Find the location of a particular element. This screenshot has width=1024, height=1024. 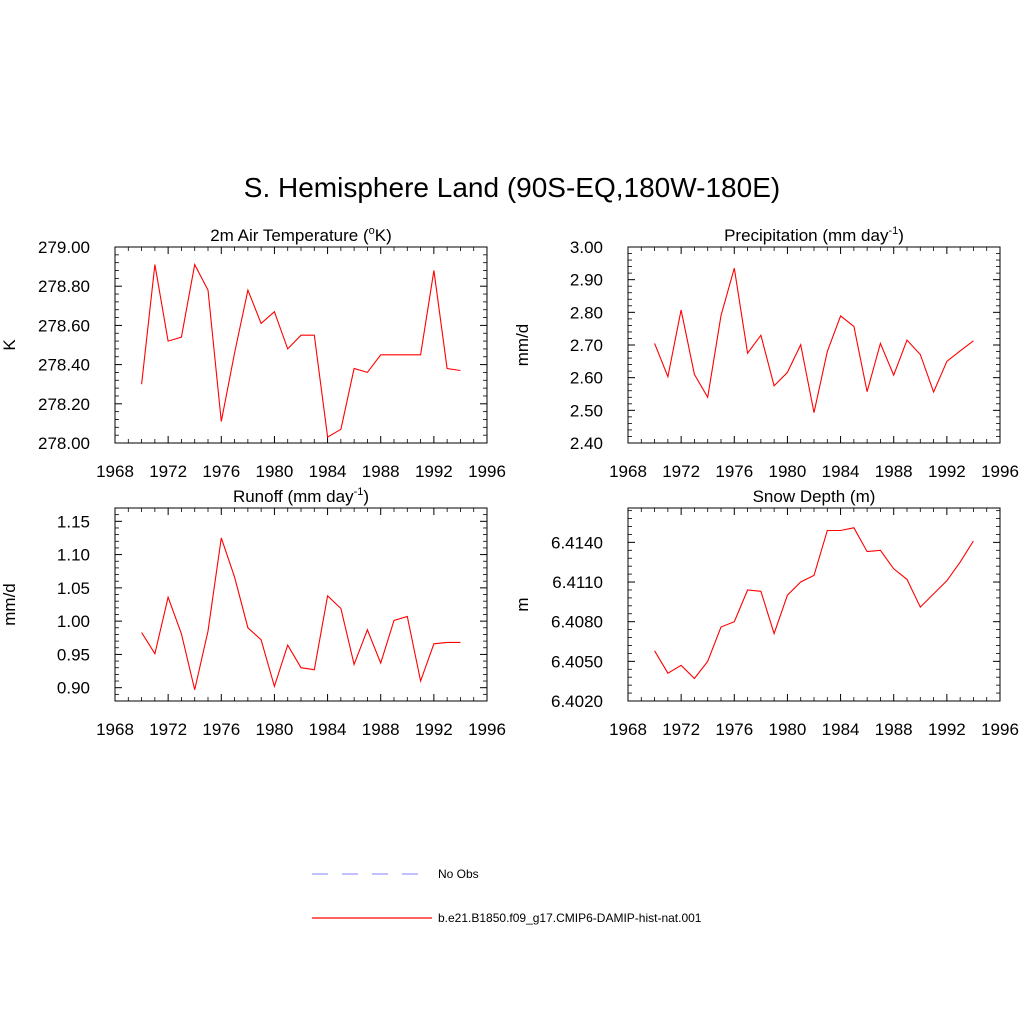

air-temperature-x-tick-label: 1976 is located at coordinates (221, 471).